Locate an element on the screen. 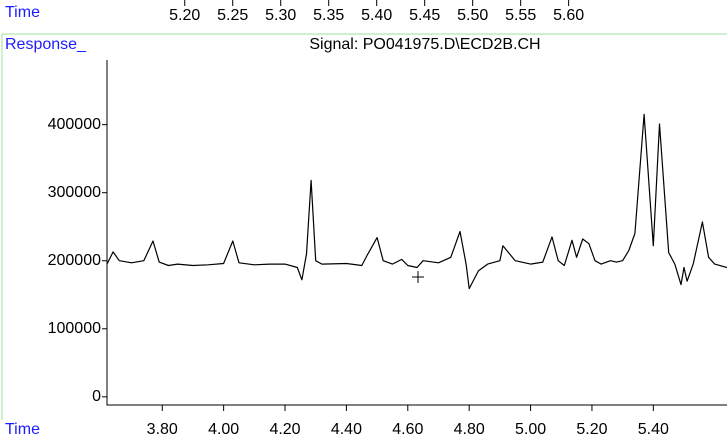 The height and width of the screenshot is (440, 727). x-tick-label: 5.40 is located at coordinates (653, 429).